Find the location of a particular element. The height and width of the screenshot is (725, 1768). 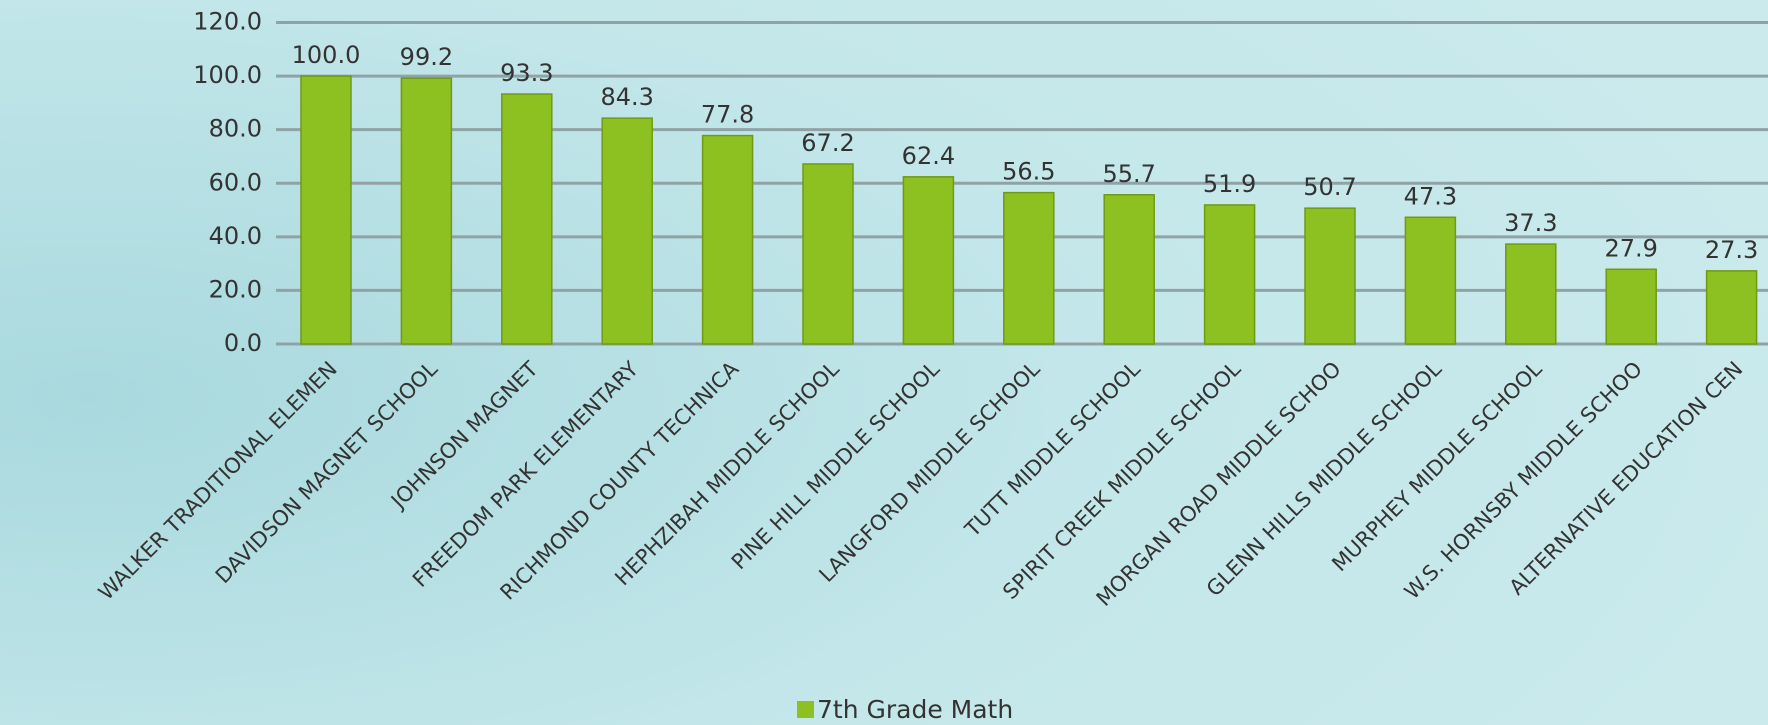

y-tick-label: 60.0 is located at coordinates (235, 182).